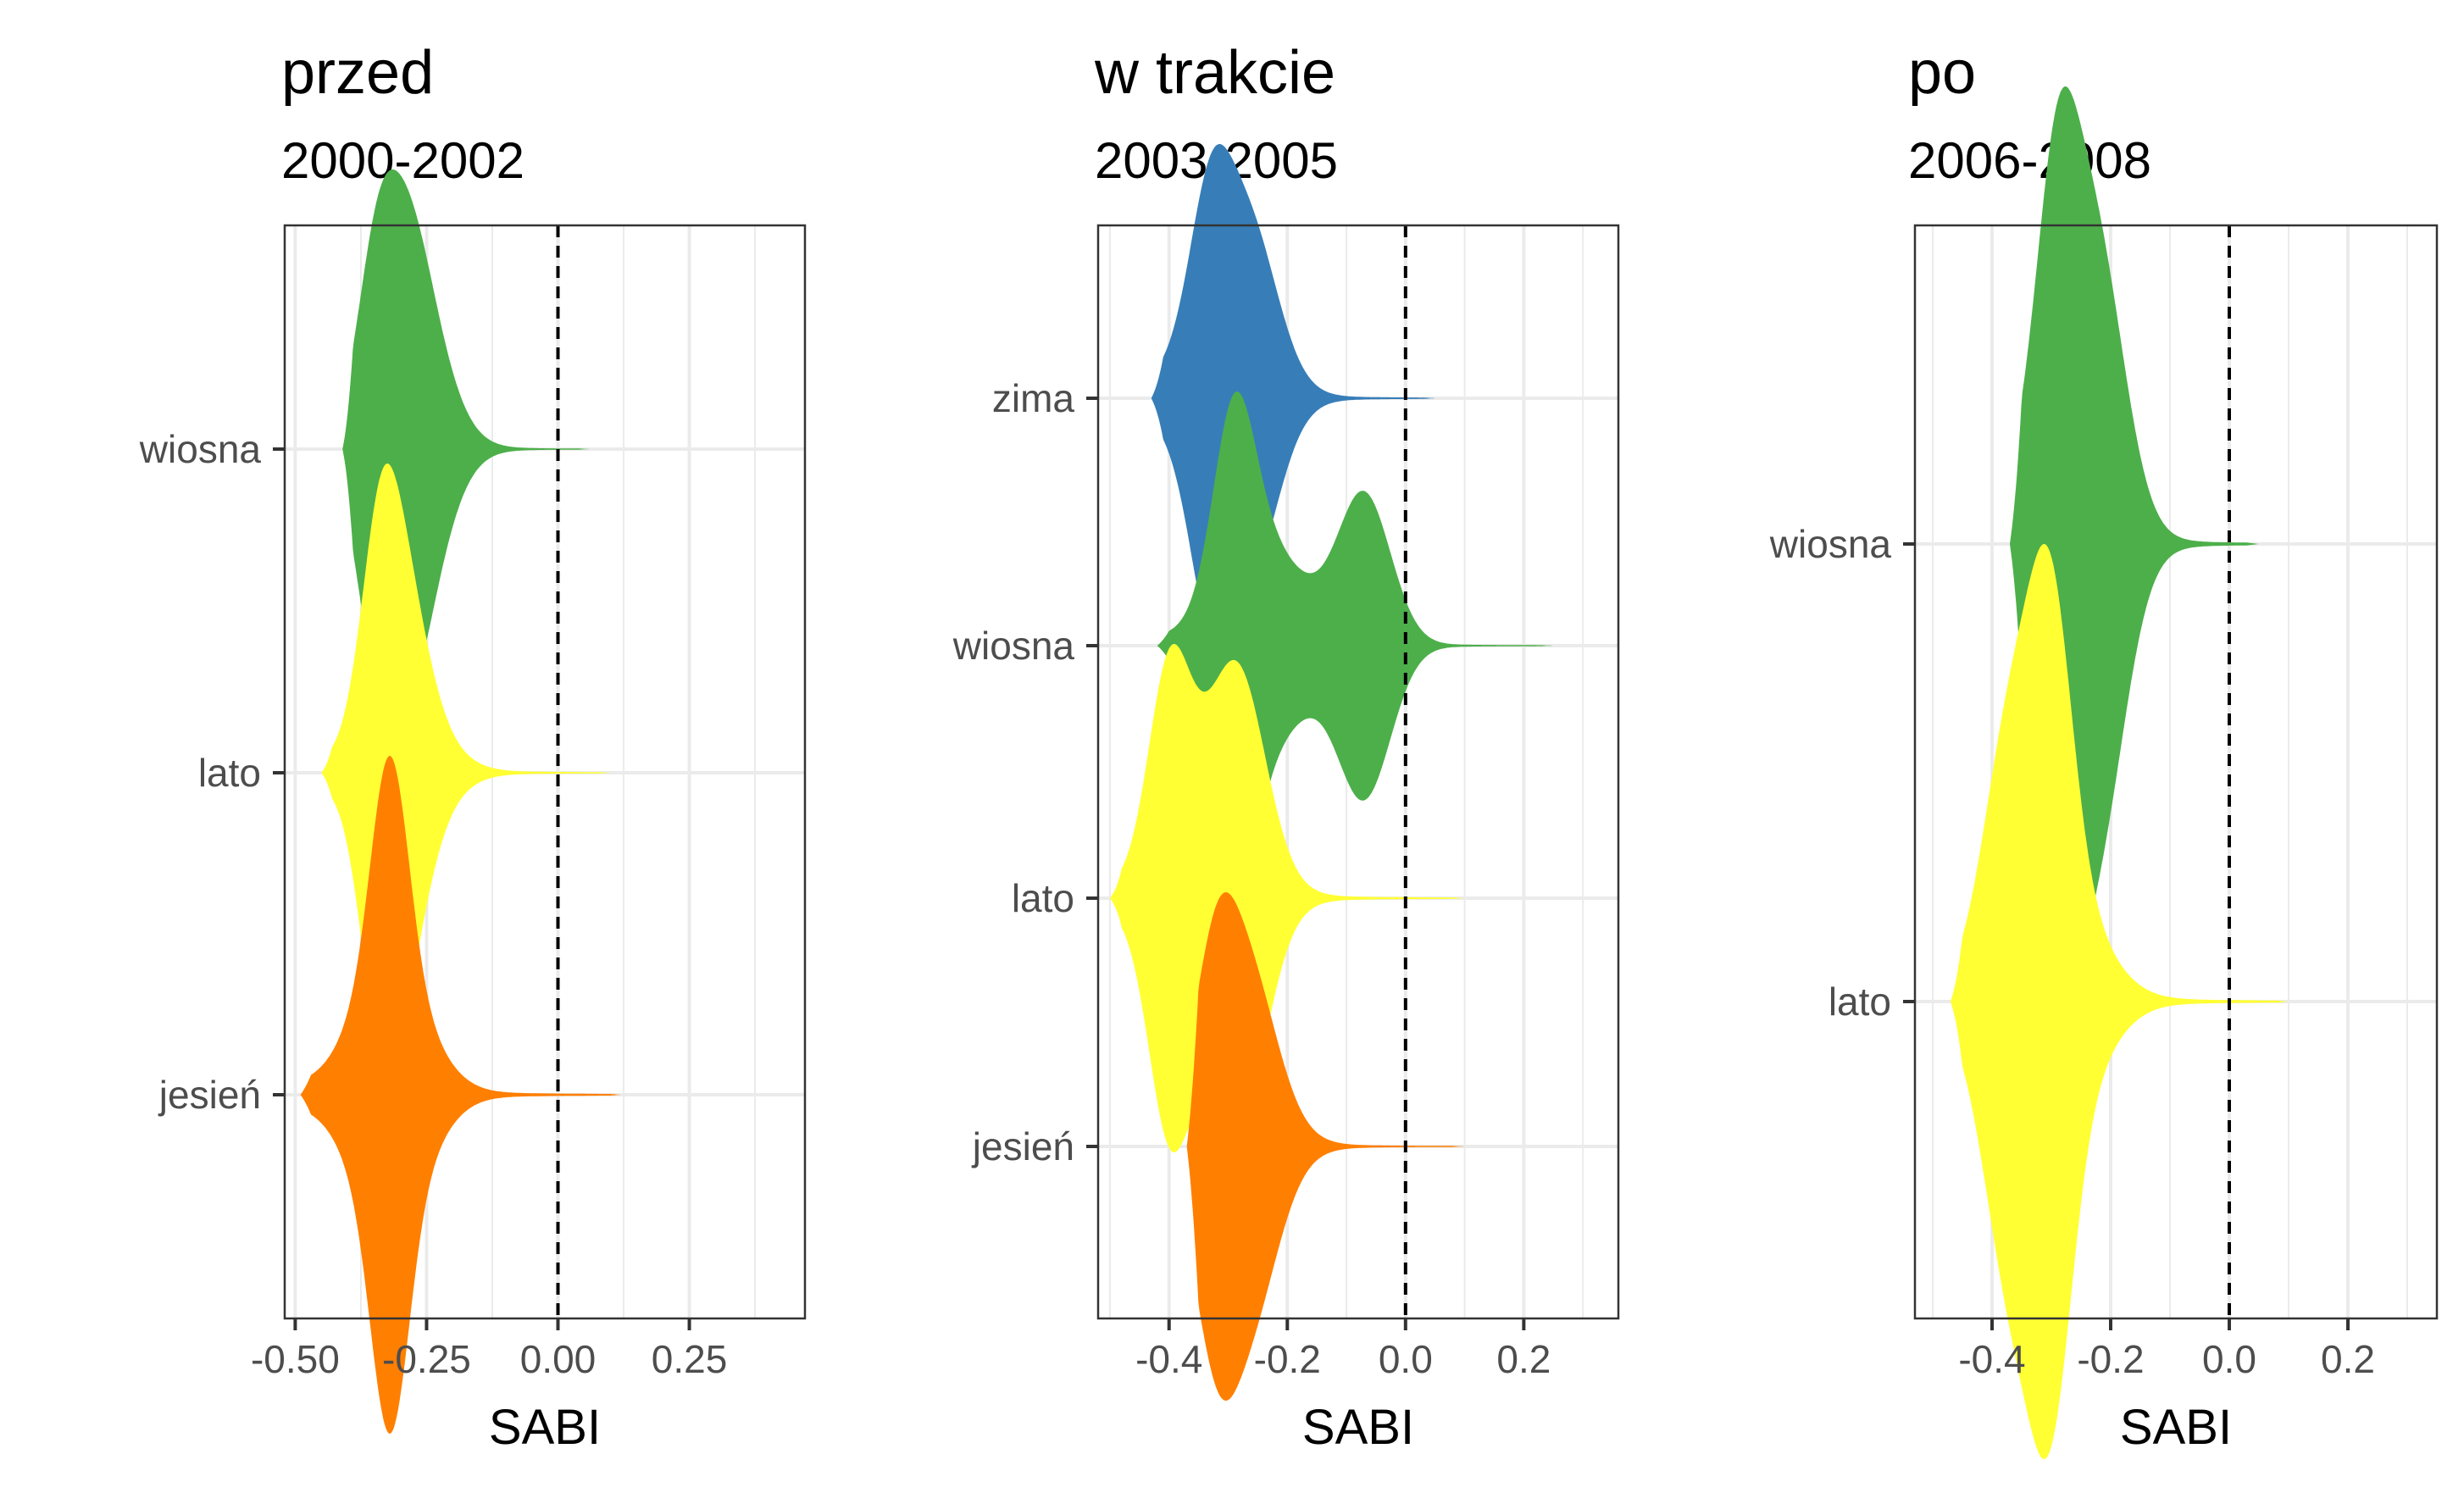 Image resolution: width=2464 pixels, height=1493 pixels. What do you see at coordinates (2120, 1002) in the screenshot?
I see `violin-lato` at bounding box center [2120, 1002].